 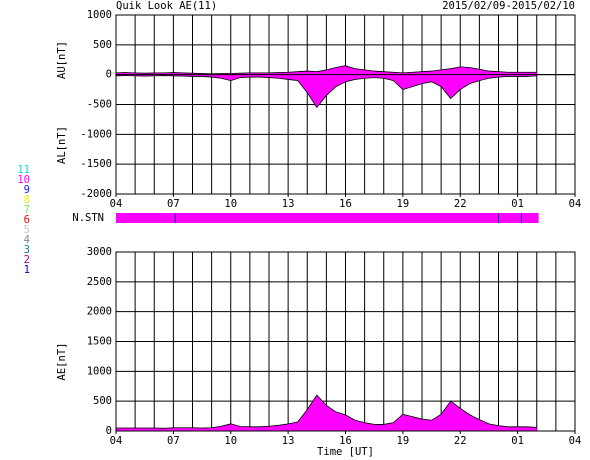 What do you see at coordinates (62, 362) in the screenshot?
I see `y-axis-label: AE[nT]` at bounding box center [62, 362].